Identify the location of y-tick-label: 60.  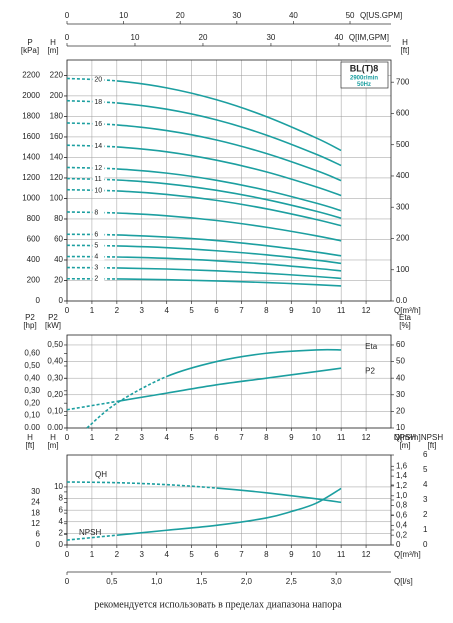
(400, 344).